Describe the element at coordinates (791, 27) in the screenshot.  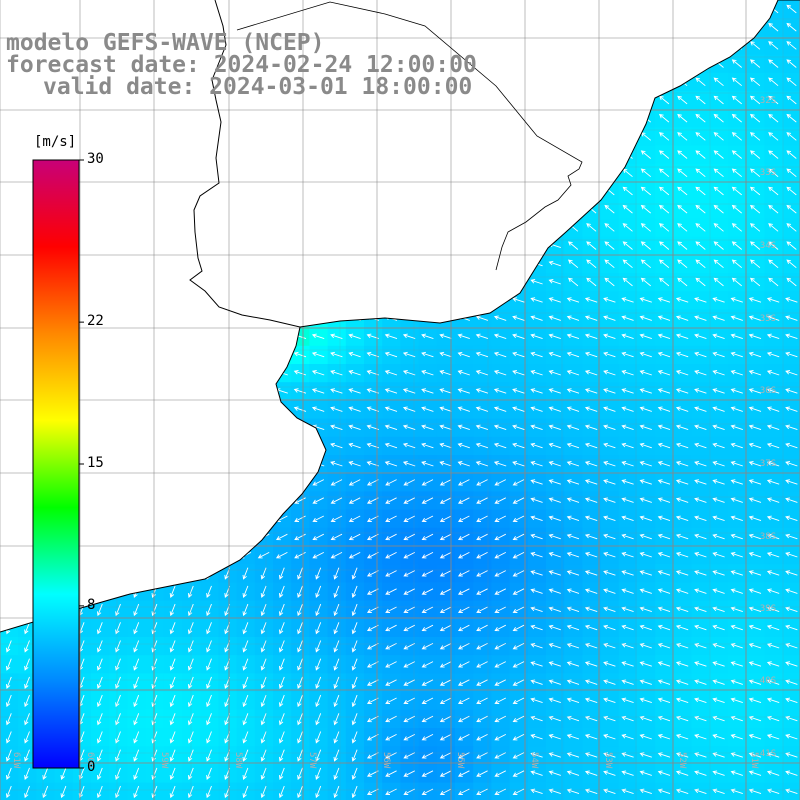
I see `wind-speed-cell` at that location.